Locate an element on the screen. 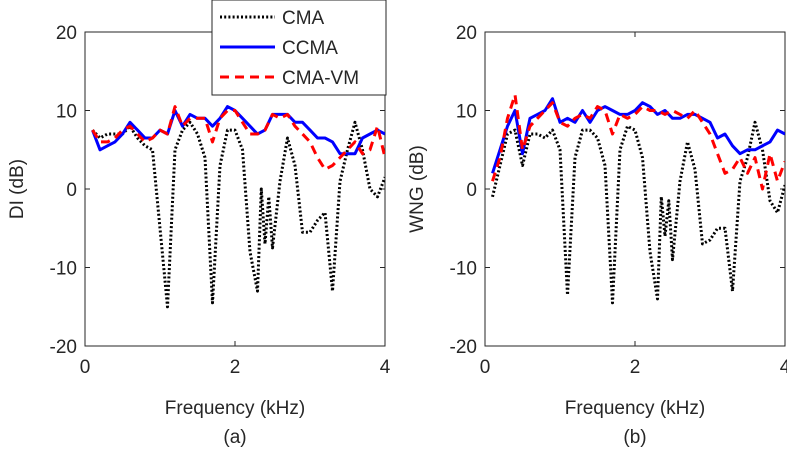 Image resolution: width=787 pixels, height=462 pixels. legend: CMA CCMA CMA-VM is located at coordinates (299, 48).